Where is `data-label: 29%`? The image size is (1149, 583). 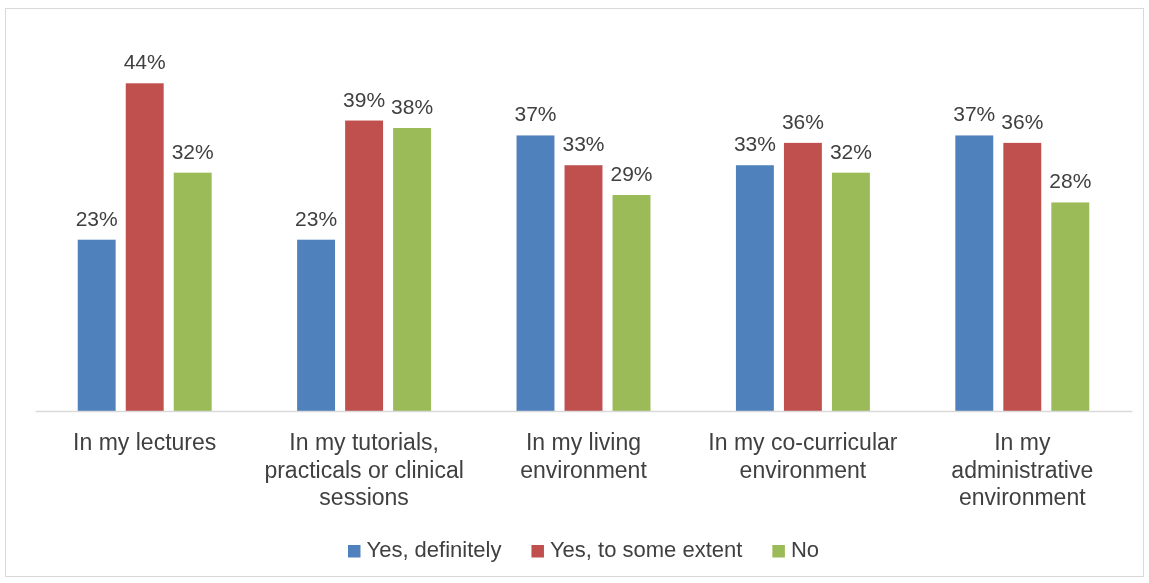 data-label: 29% is located at coordinates (631, 174).